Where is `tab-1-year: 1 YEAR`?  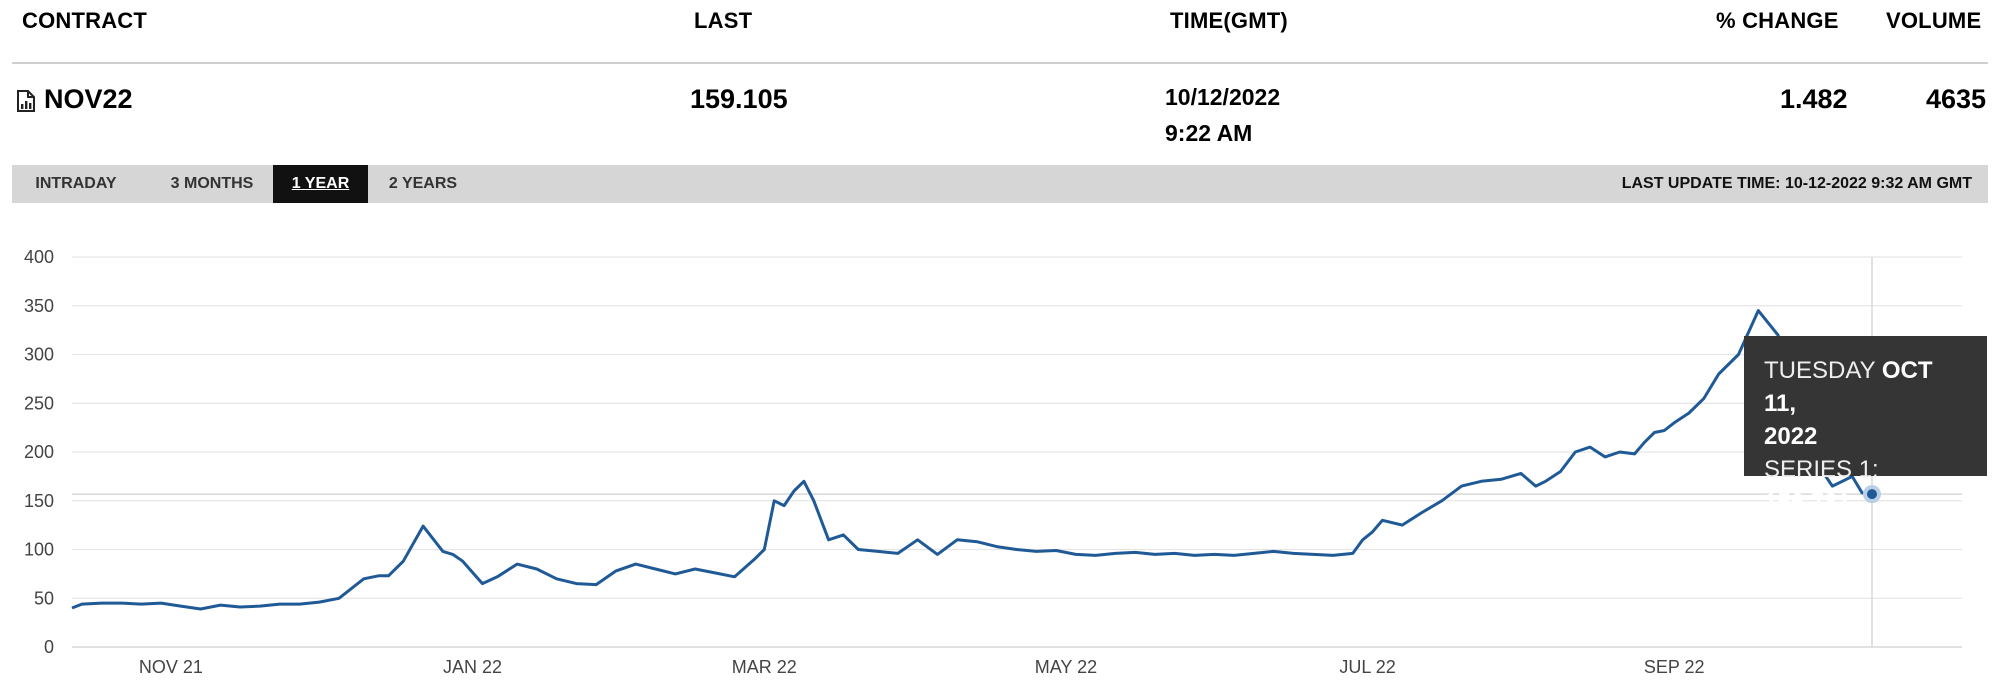
tab-1-year: 1 YEAR is located at coordinates (320, 184).